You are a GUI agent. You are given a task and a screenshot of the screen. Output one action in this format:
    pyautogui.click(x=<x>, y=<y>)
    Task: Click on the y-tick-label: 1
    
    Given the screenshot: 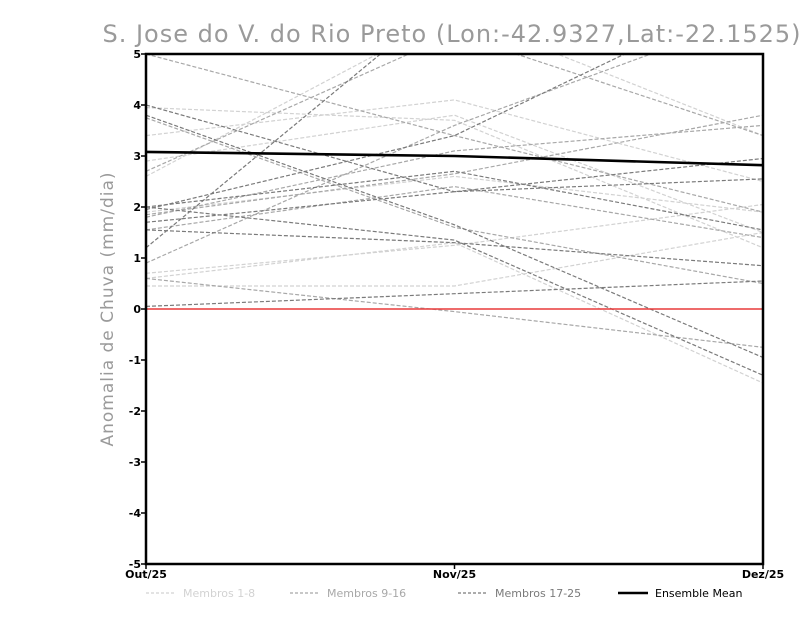 What is the action you would take?
    pyautogui.click(x=137, y=258)
    